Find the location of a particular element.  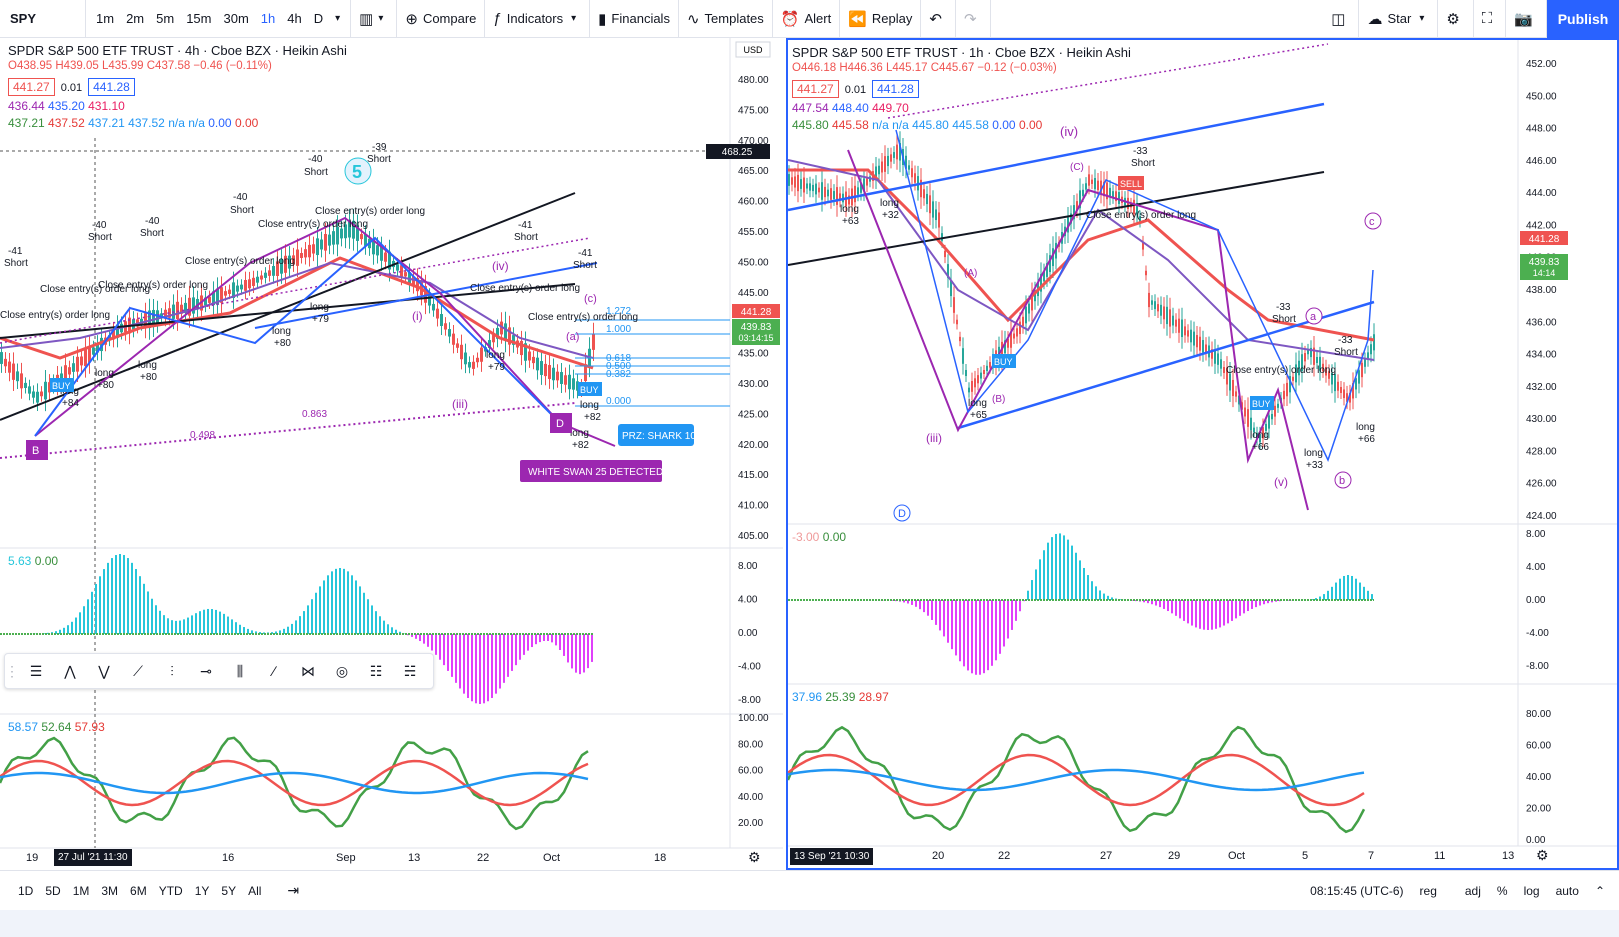

range-5Y: 5Y is located at coordinates (229, 890).